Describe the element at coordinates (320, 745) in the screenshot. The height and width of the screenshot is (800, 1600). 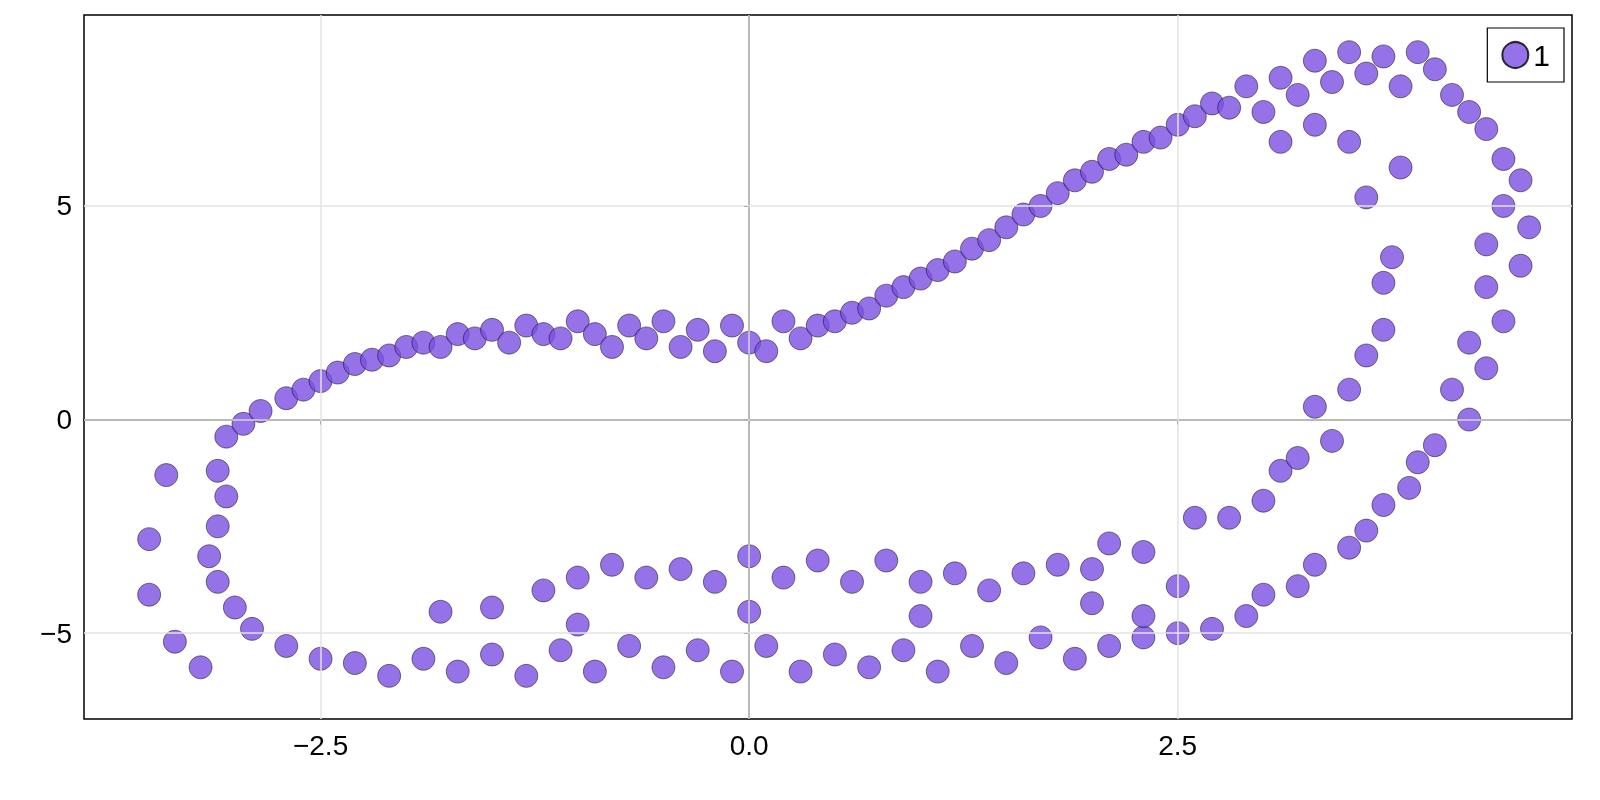
I see `x-tick-label: −2.5` at that location.